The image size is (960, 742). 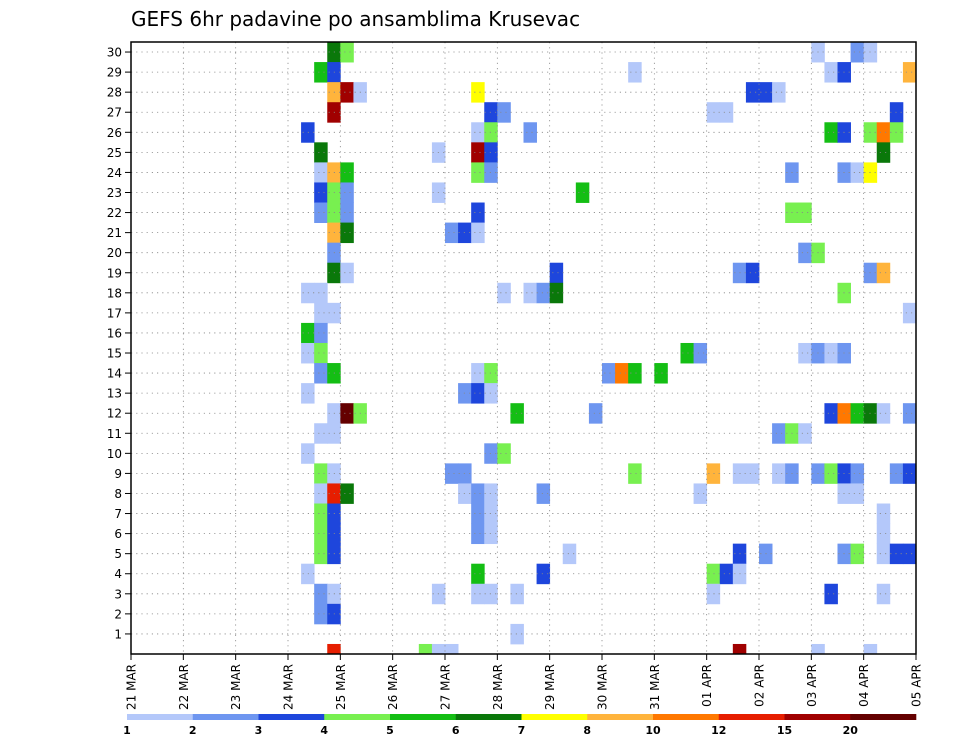 I want to click on cell-m11-t52, so click(x=805, y=433).